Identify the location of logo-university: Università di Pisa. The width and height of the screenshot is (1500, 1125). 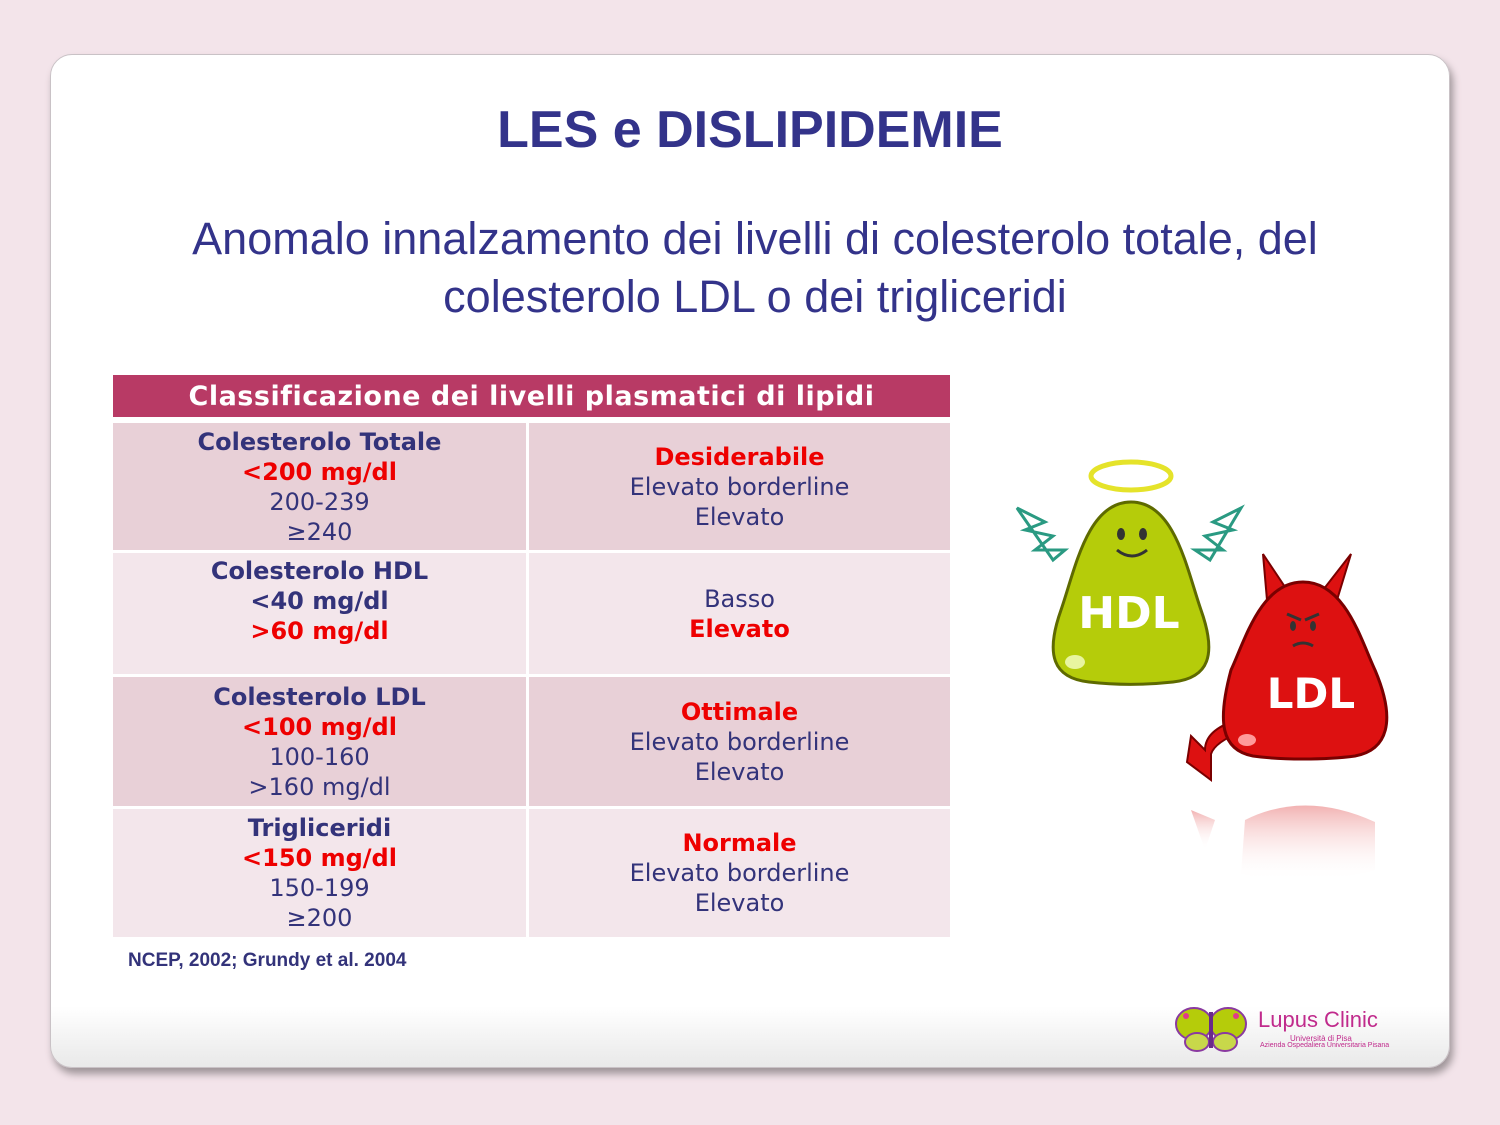
(1321, 1038).